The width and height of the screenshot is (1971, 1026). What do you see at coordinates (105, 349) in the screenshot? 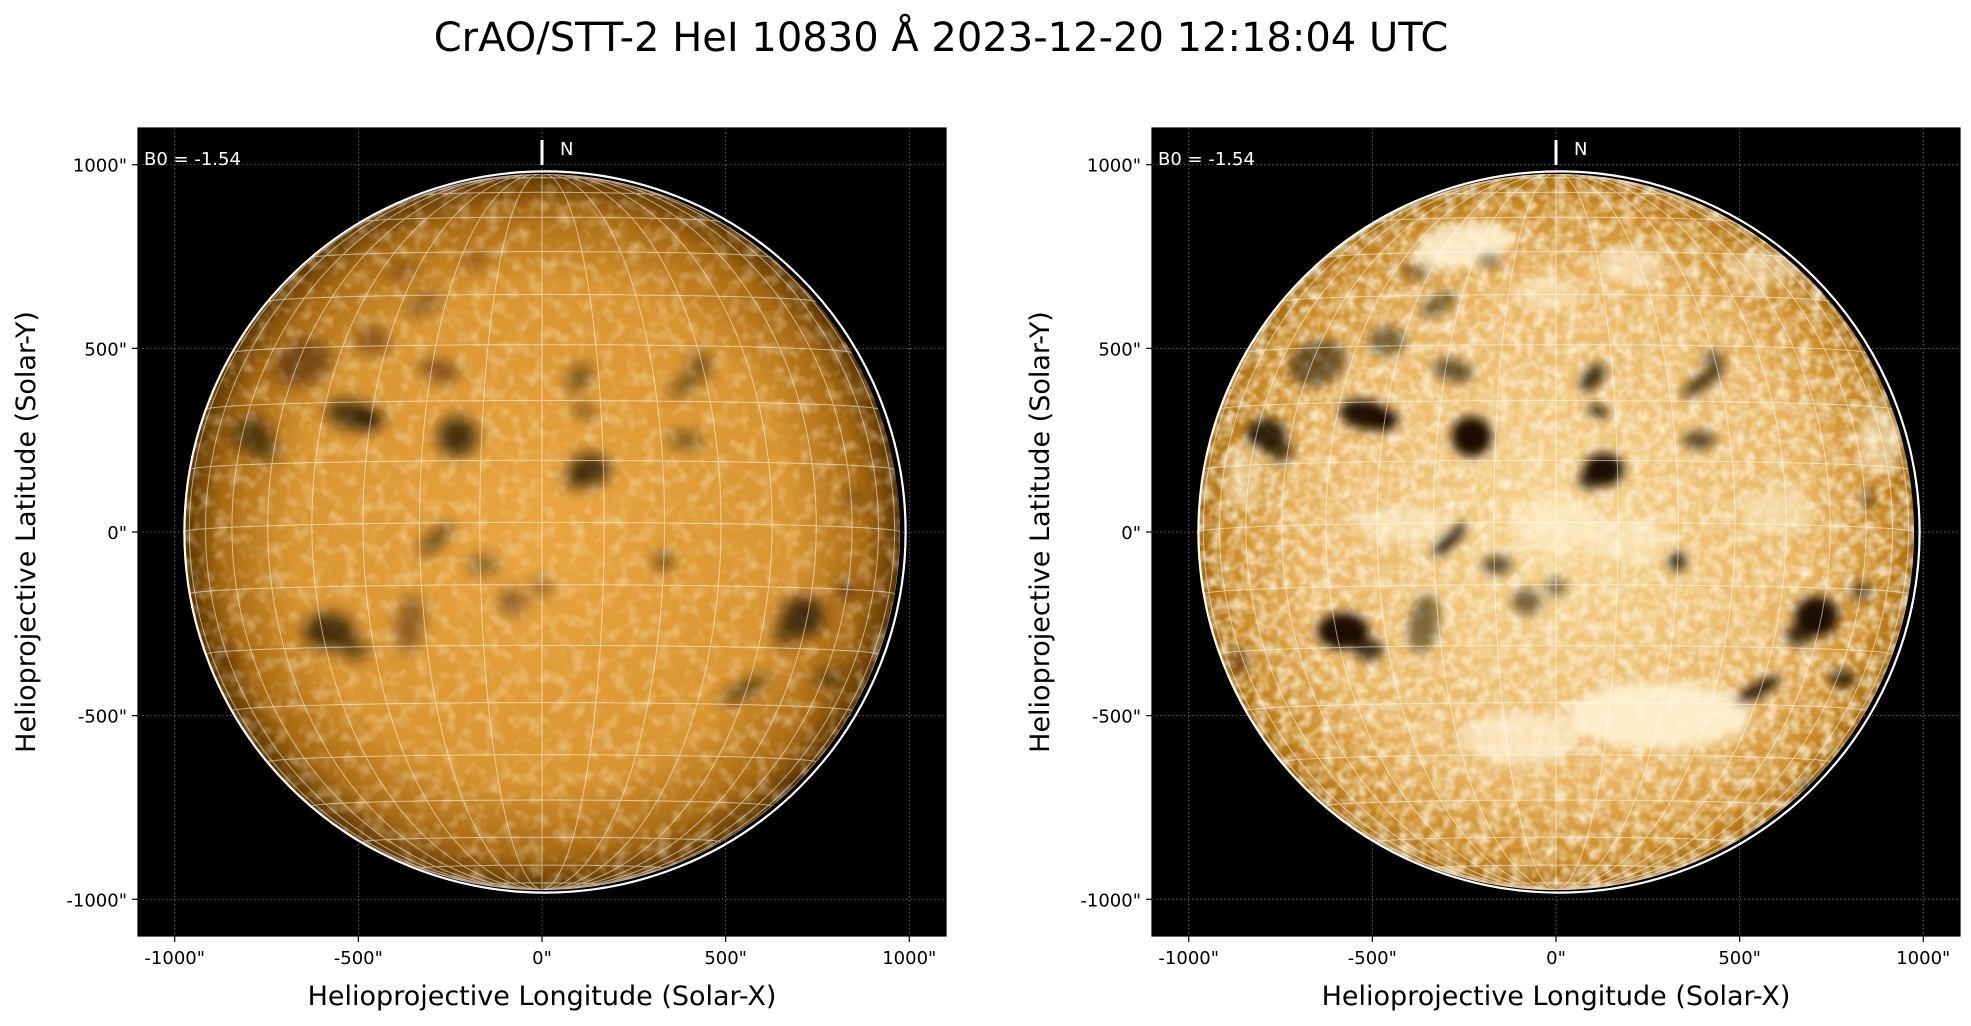
I see `y-tick-label: 500"` at bounding box center [105, 349].